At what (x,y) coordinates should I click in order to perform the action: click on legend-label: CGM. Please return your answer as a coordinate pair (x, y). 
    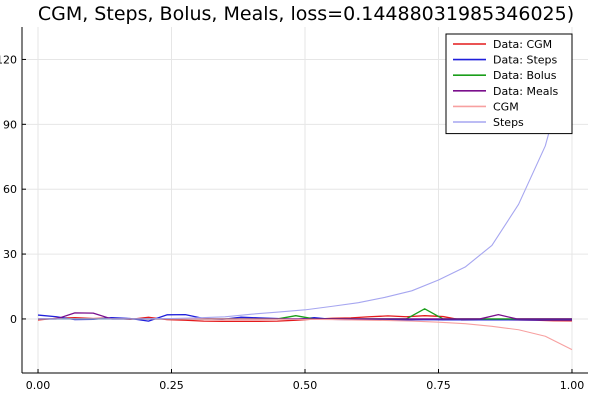
    Looking at the image, I should click on (506, 106).